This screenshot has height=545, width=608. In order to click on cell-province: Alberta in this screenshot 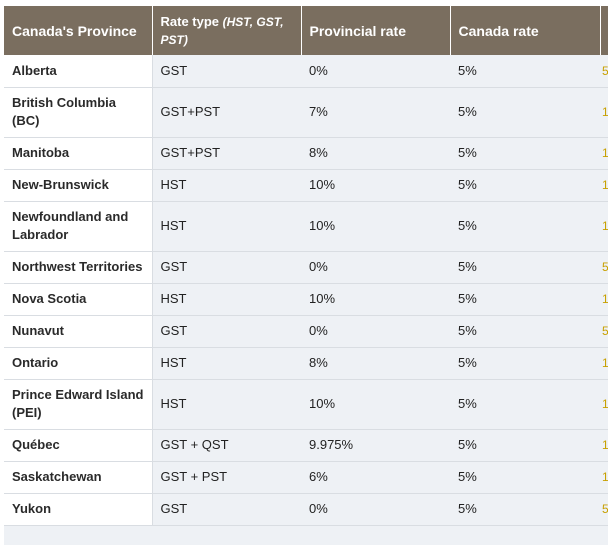, I will do `click(78, 71)`.